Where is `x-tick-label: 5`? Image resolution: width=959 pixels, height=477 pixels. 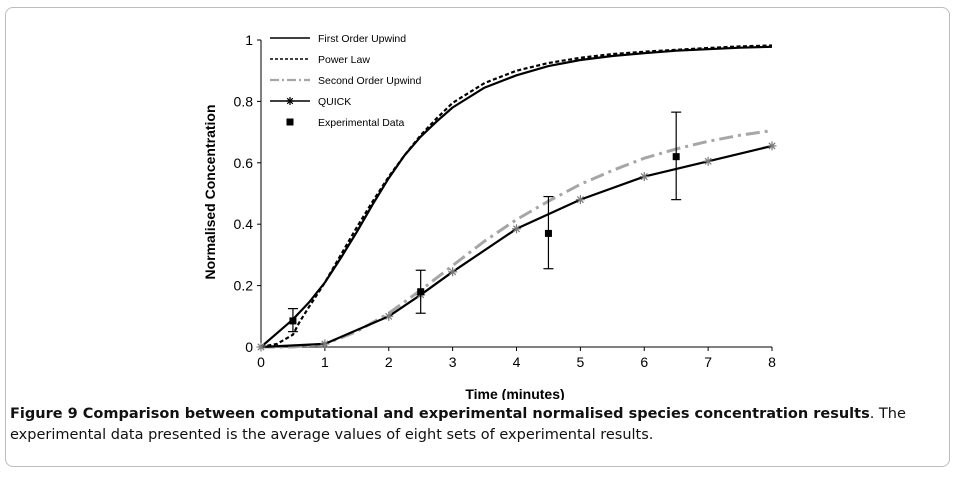 x-tick-label: 5 is located at coordinates (580, 362).